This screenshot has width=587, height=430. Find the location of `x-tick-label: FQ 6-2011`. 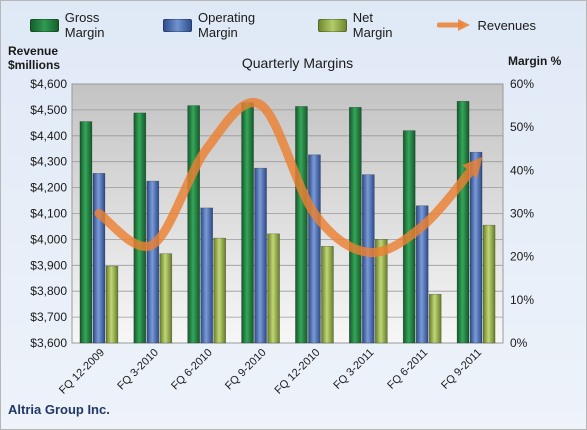

x-tick-label: FQ 6-2011 is located at coordinates (407, 369).